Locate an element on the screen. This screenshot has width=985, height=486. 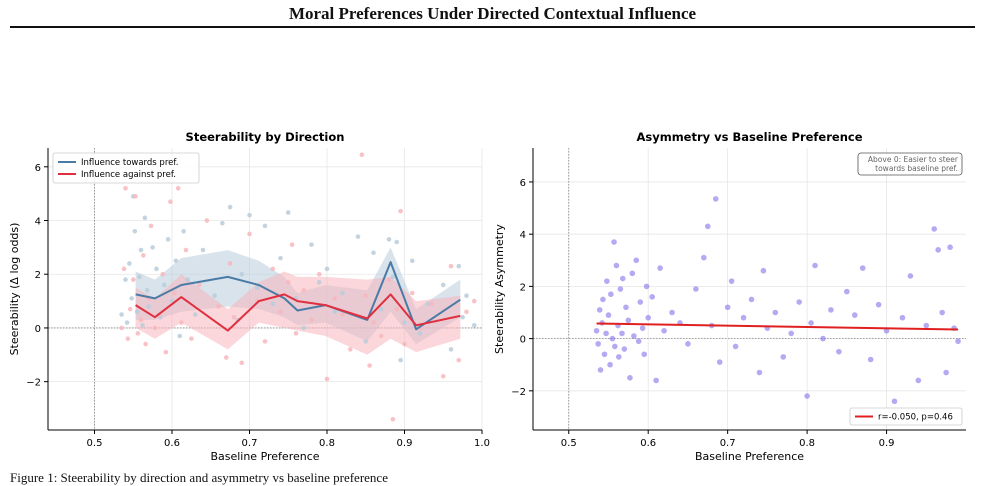
annotation-text: Above 0: Easier to steer is located at coordinates (913, 159).